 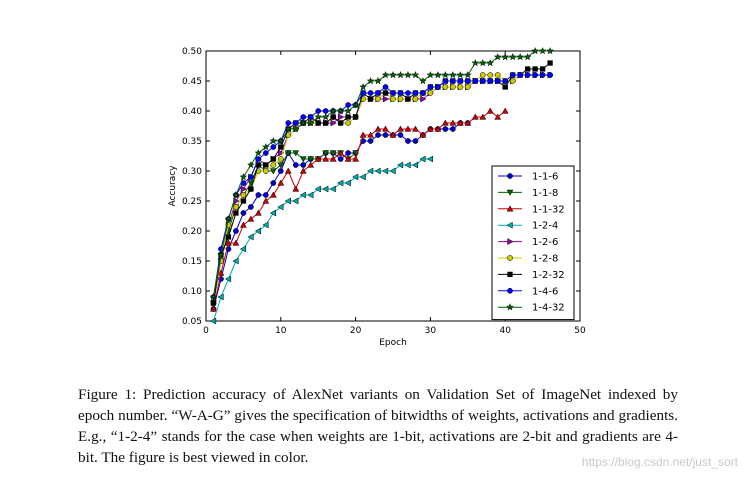 I want to click on legend-label: 1-4-32, so click(x=548, y=308).